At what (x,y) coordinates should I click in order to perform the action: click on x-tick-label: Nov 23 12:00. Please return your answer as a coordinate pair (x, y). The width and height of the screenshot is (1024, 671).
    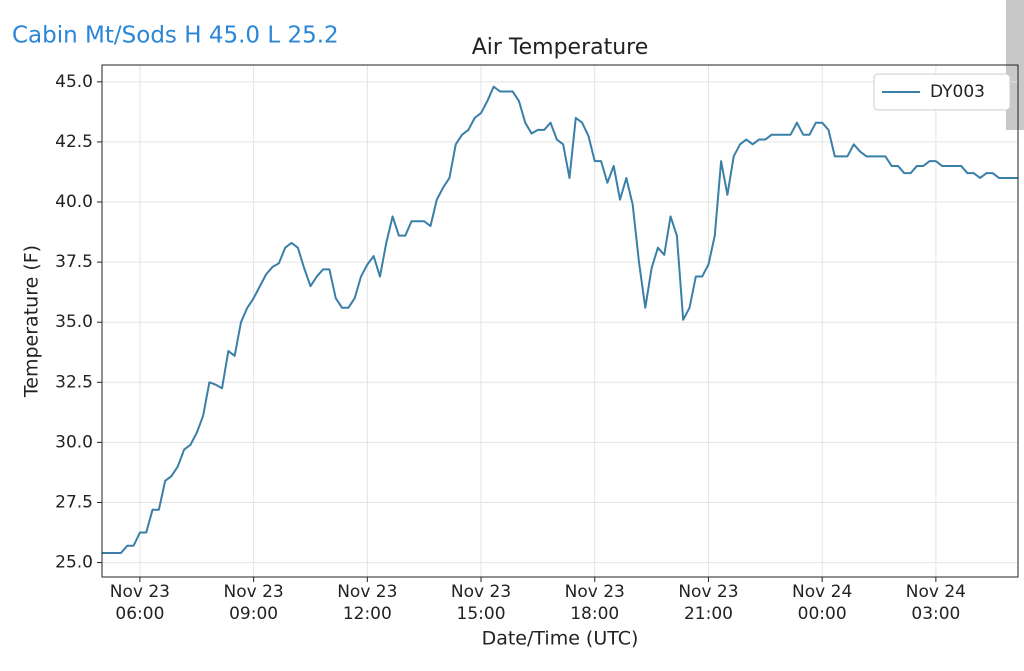
    Looking at the image, I should click on (367, 603).